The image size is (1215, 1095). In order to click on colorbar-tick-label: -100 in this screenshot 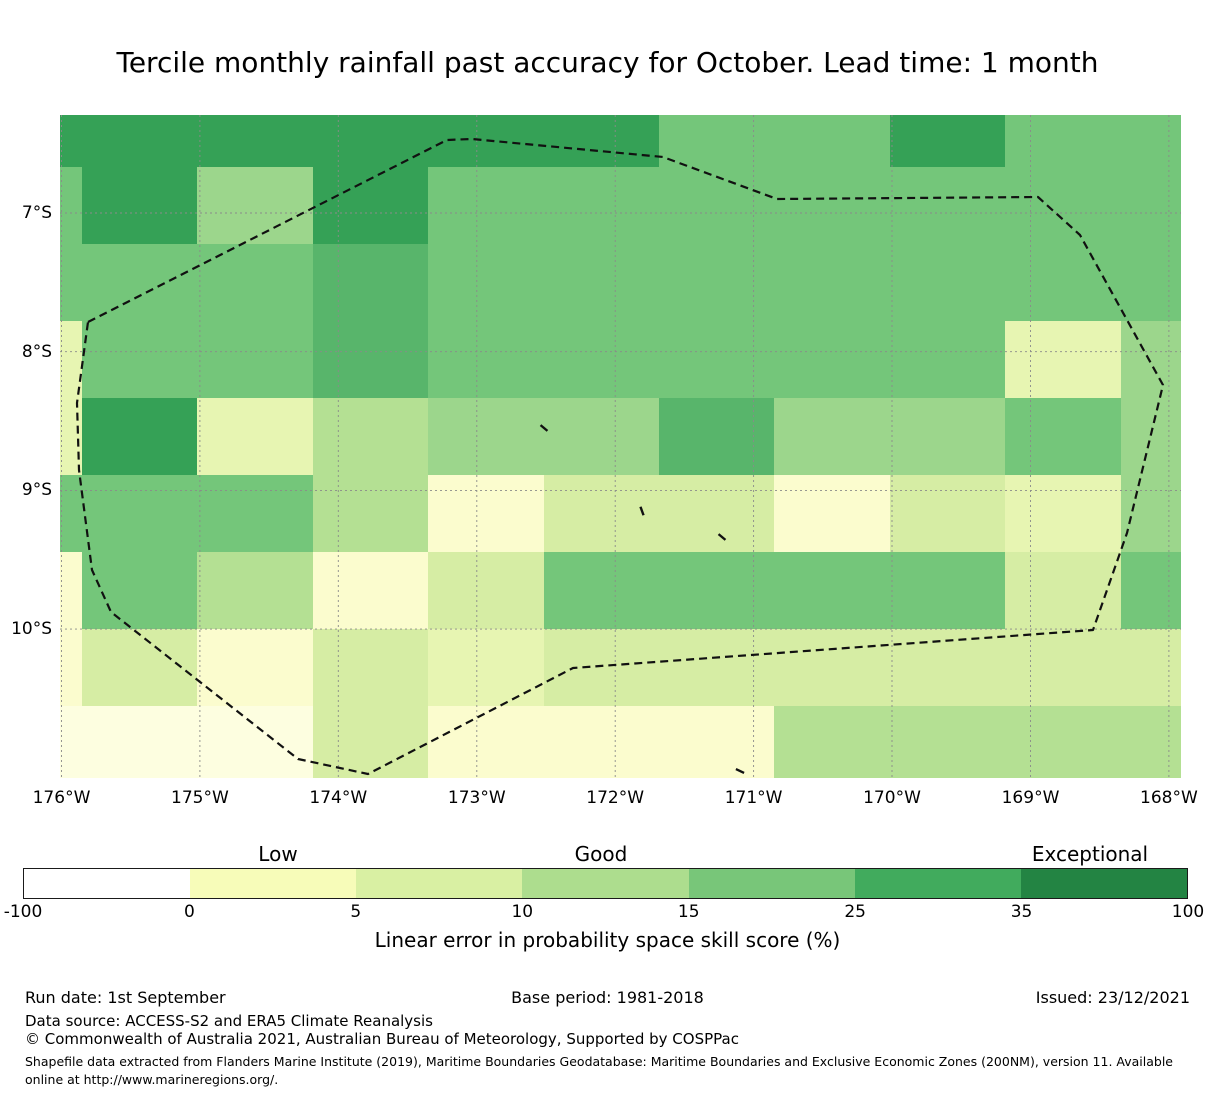, I will do `click(23, 912)`.